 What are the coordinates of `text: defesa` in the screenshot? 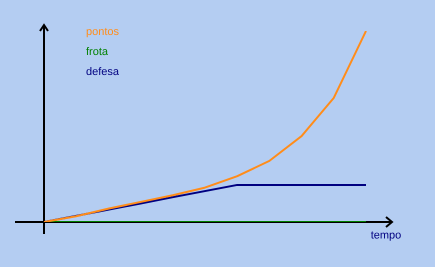 It's located at (103, 72).